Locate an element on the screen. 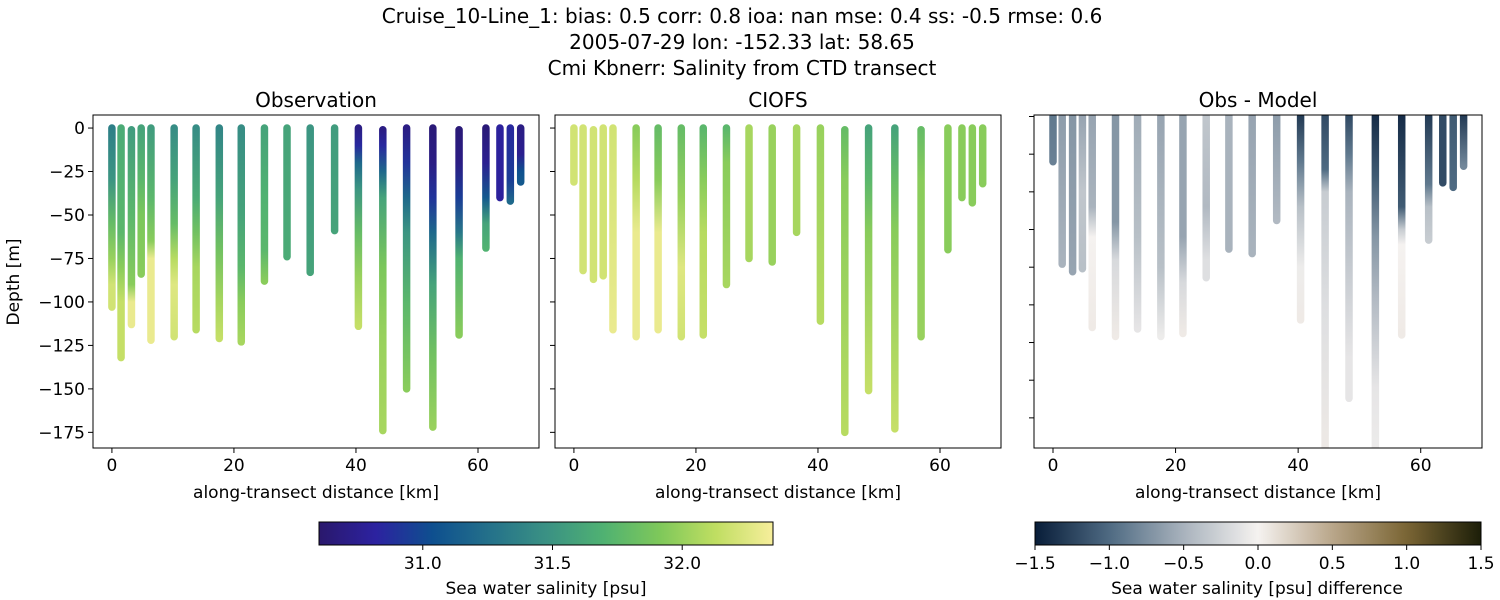 The width and height of the screenshot is (1500, 600). ciofs-title: CIOFS is located at coordinates (777, 100).